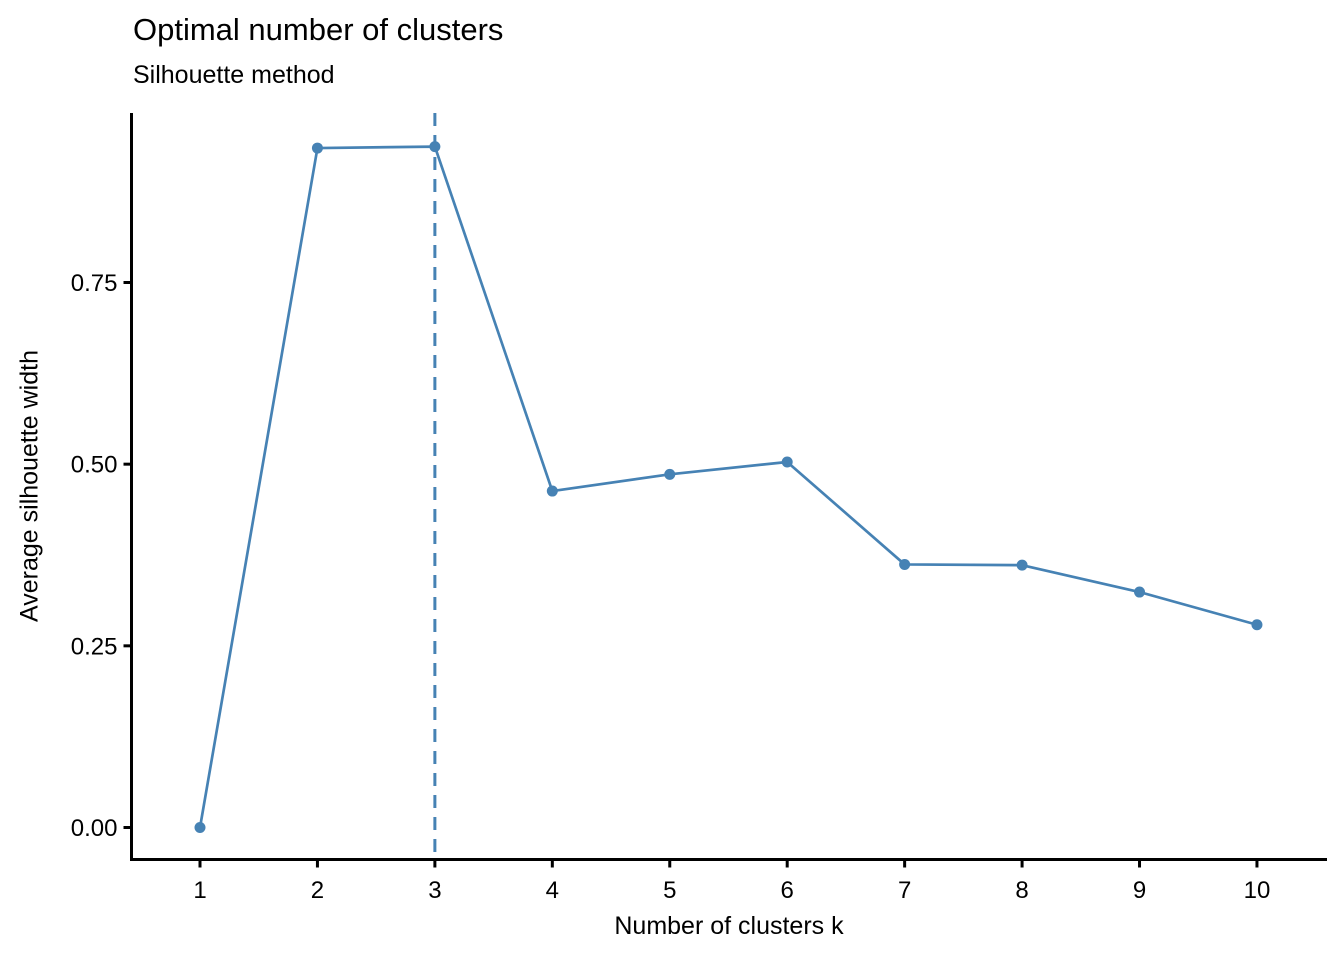  Describe the element at coordinates (317, 148) in the screenshot. I see `data-point-k2` at that location.